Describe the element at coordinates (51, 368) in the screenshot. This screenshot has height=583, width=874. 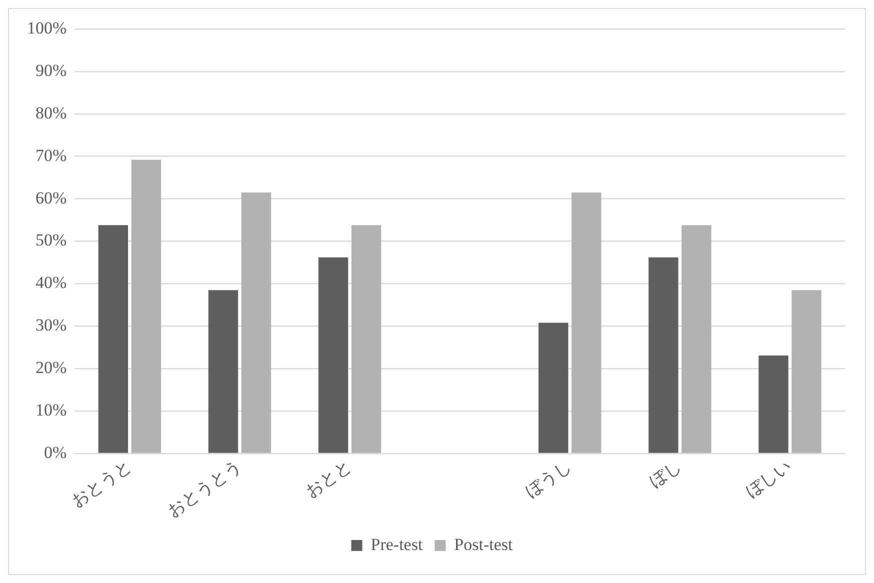
I see `y-tick-label: 20%` at that location.